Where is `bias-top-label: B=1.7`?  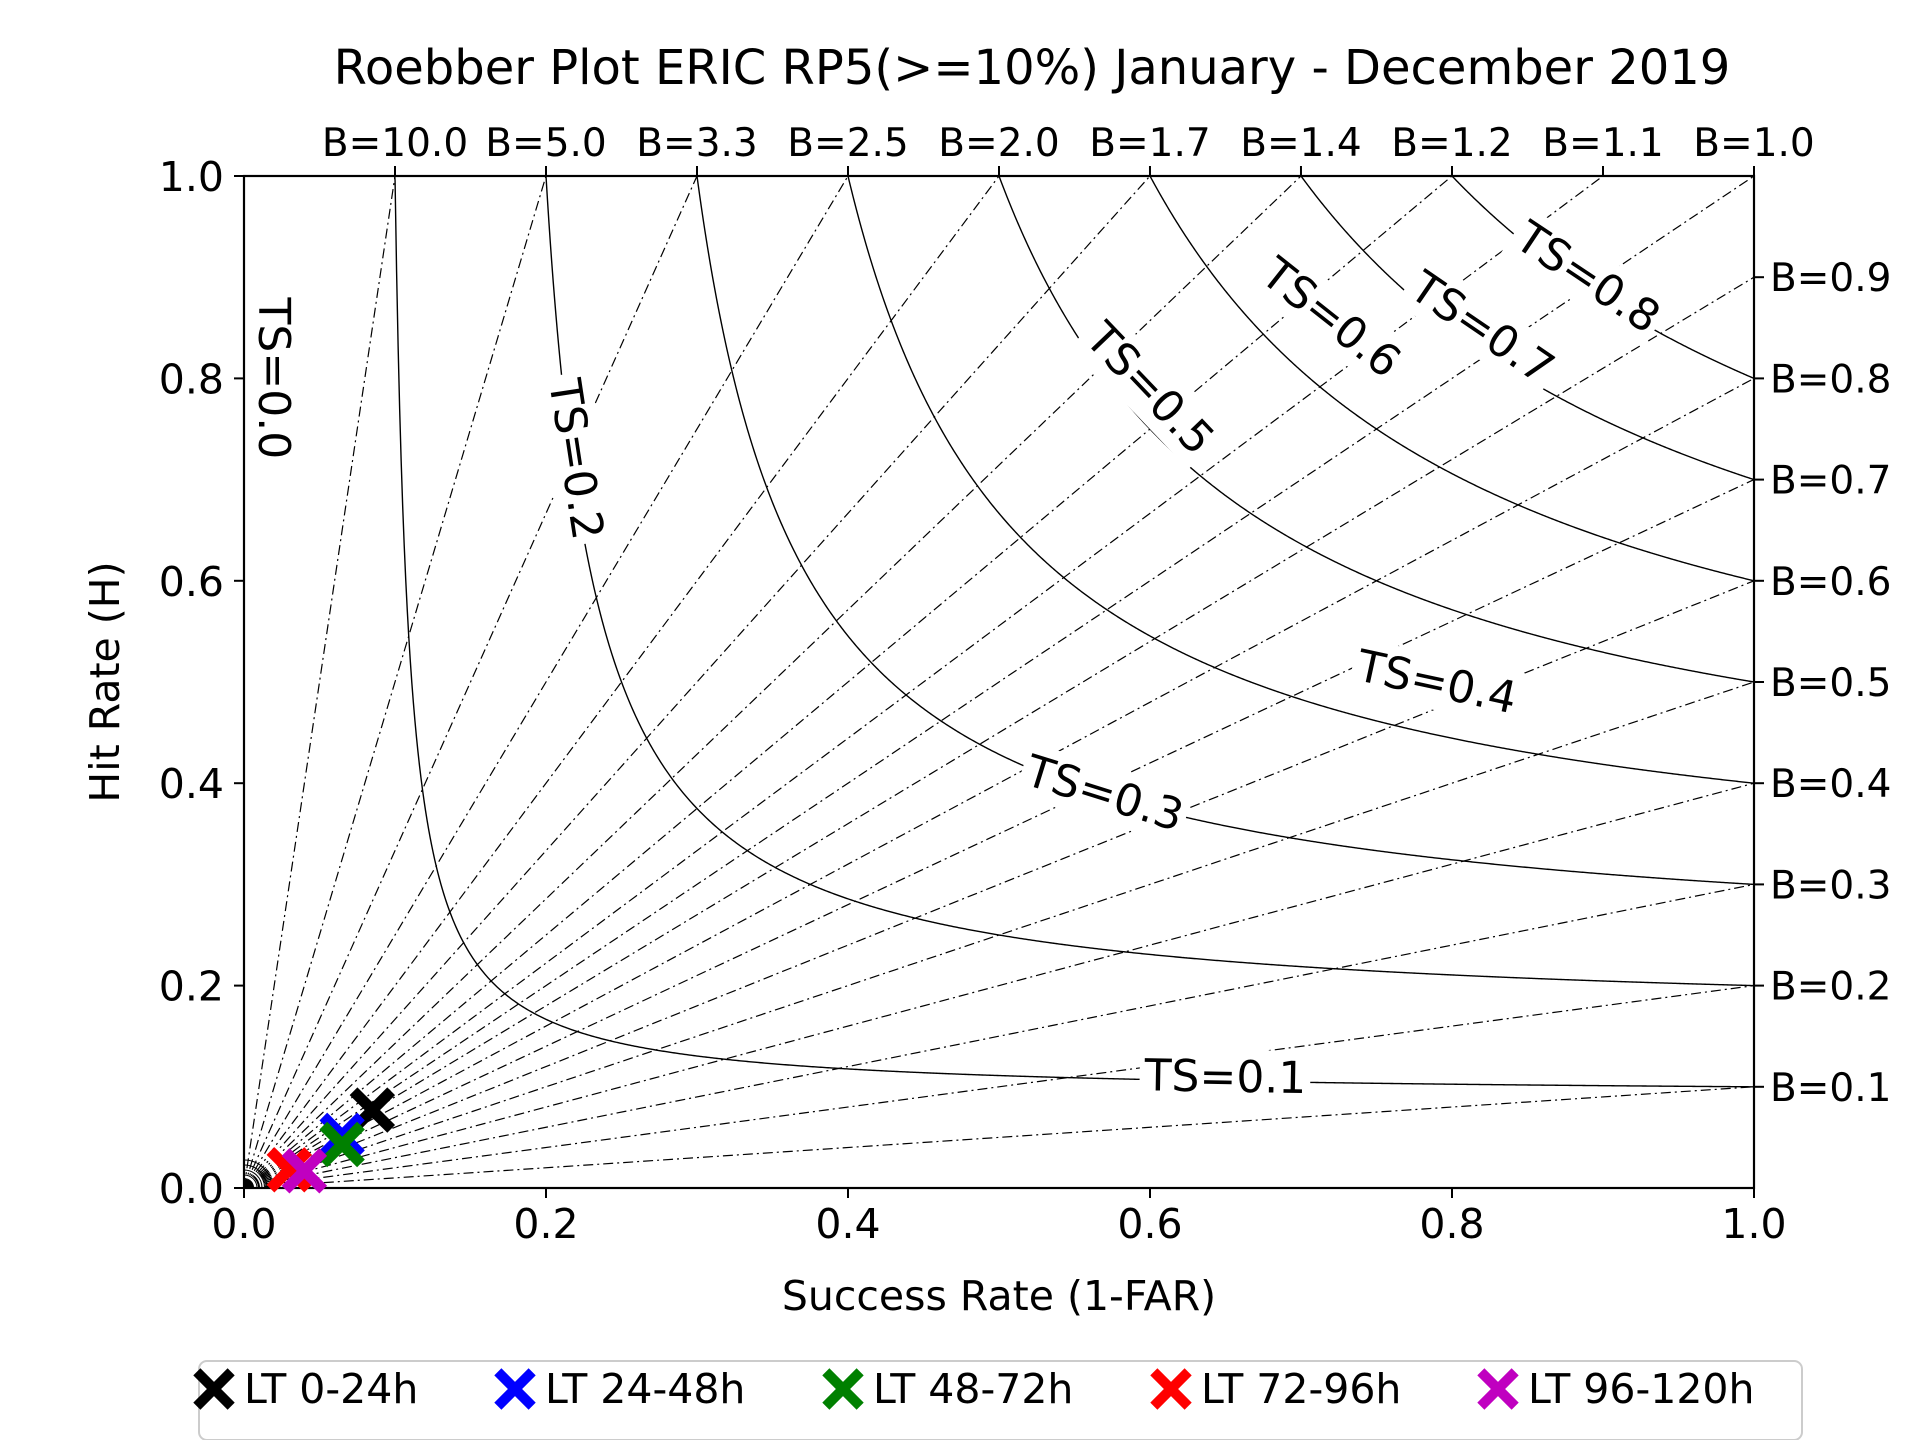 bias-top-label: B=1.7 is located at coordinates (1149, 143).